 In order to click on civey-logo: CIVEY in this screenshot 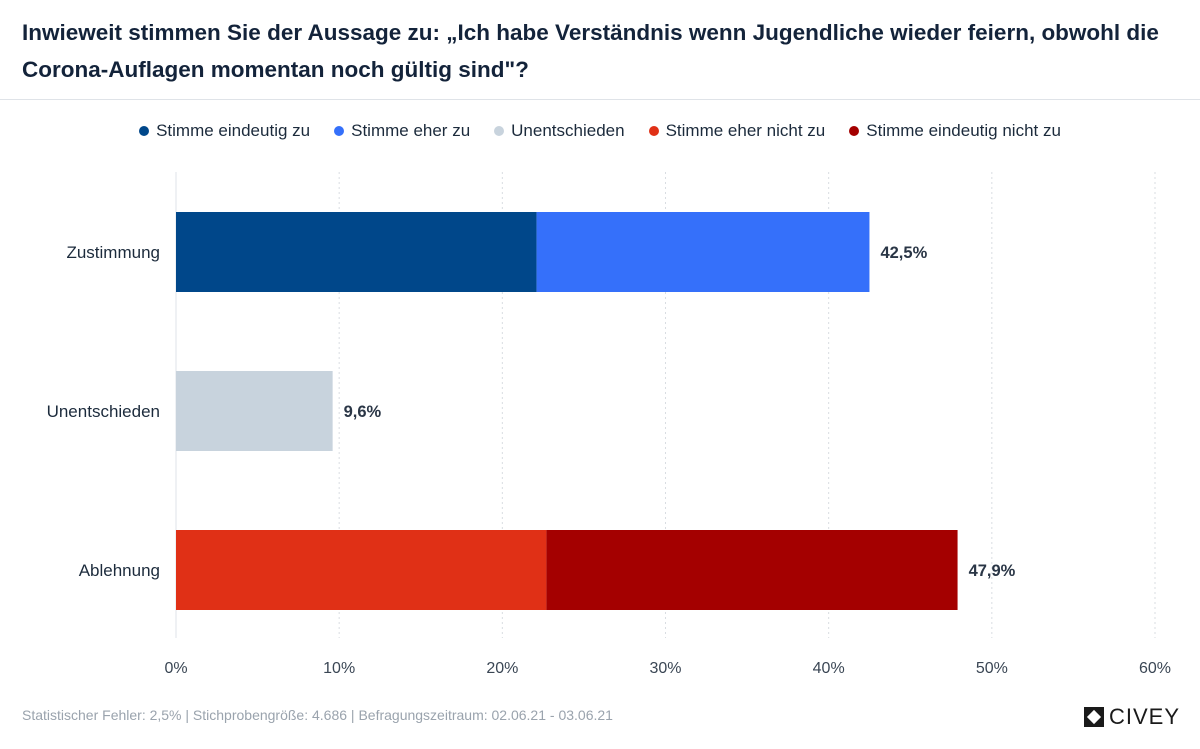, I will do `click(1131, 717)`.